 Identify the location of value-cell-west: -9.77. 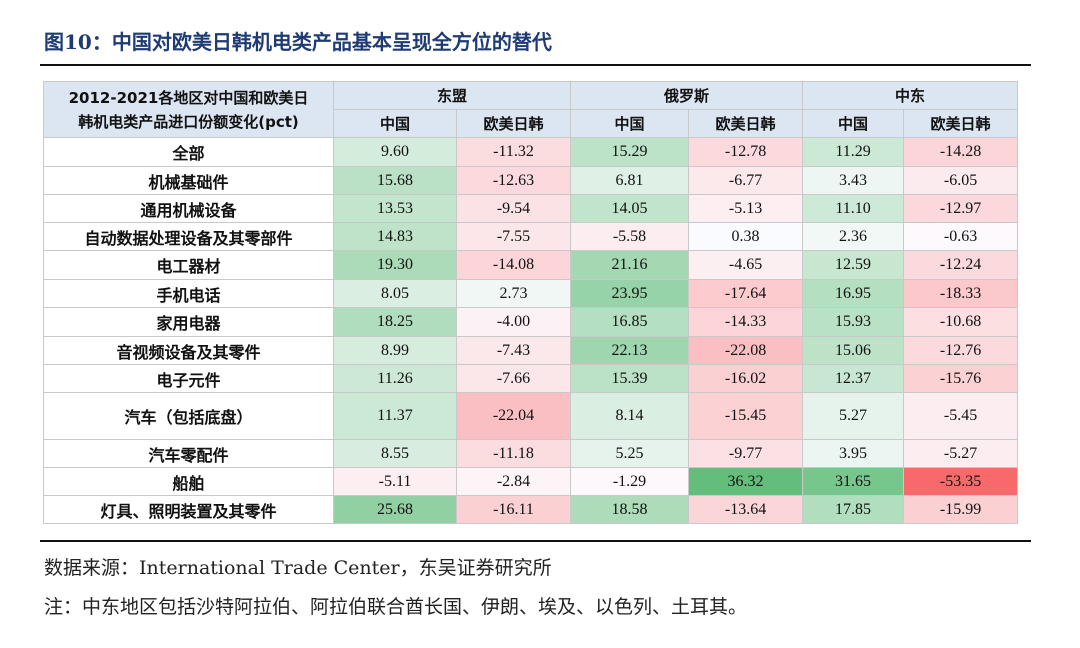
(746, 453).